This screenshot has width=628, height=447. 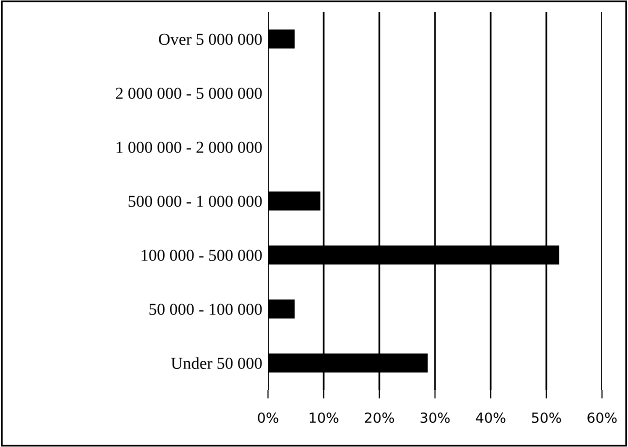 I want to click on x-tick-label: 30%, so click(x=435, y=417).